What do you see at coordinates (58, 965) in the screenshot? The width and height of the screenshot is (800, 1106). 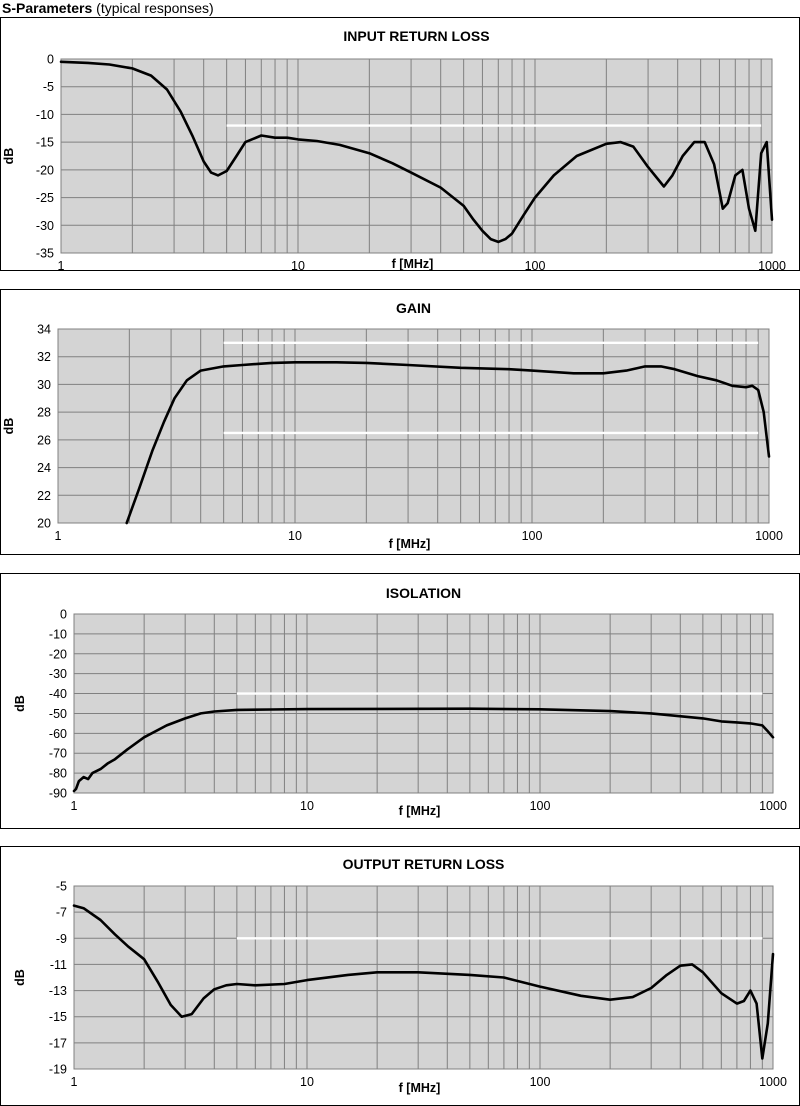 I see `output-return-loss-ytick-label: -11` at bounding box center [58, 965].